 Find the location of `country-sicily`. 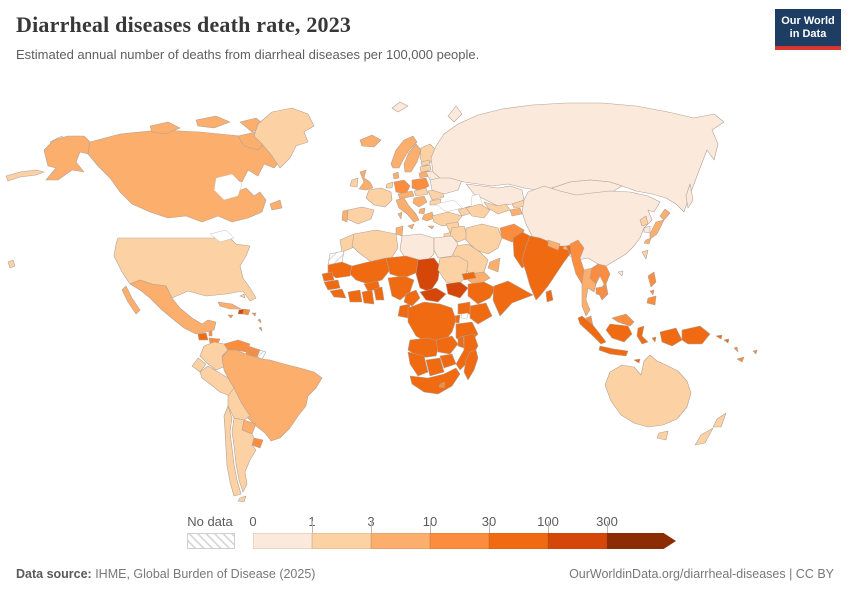

country-sicily is located at coordinates (411, 226).